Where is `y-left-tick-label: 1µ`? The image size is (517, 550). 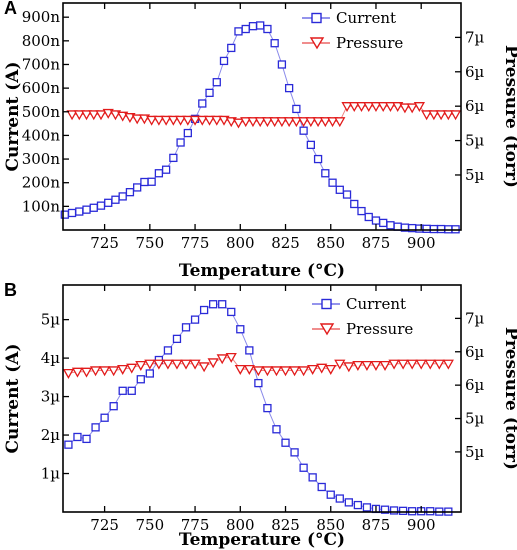
y-left-tick-label: 1µ is located at coordinates (51, 474).